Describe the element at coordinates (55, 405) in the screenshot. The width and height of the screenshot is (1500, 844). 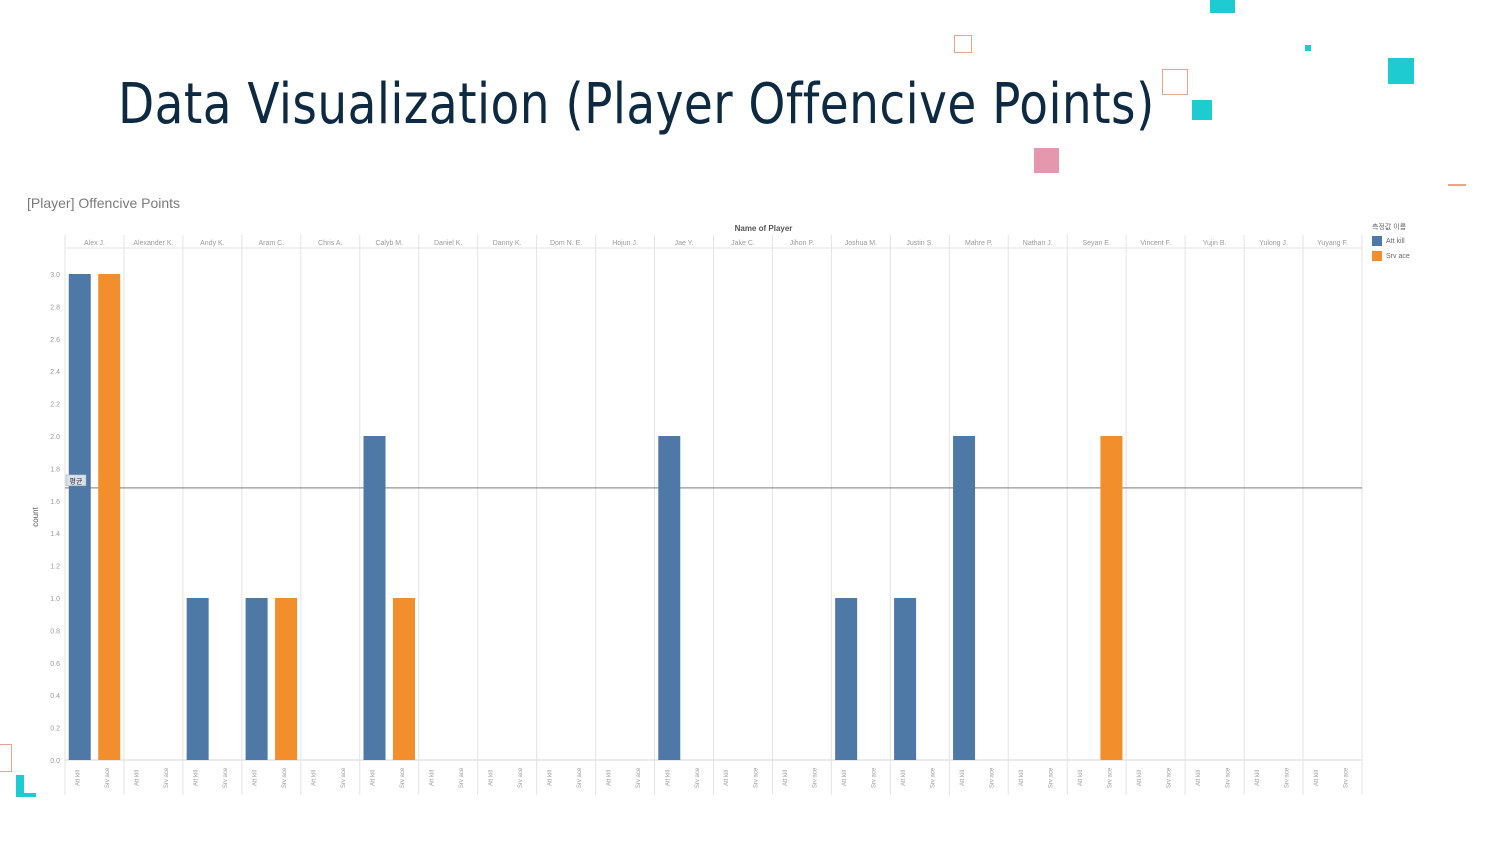
I see `y-tick-label: 2.2` at that location.